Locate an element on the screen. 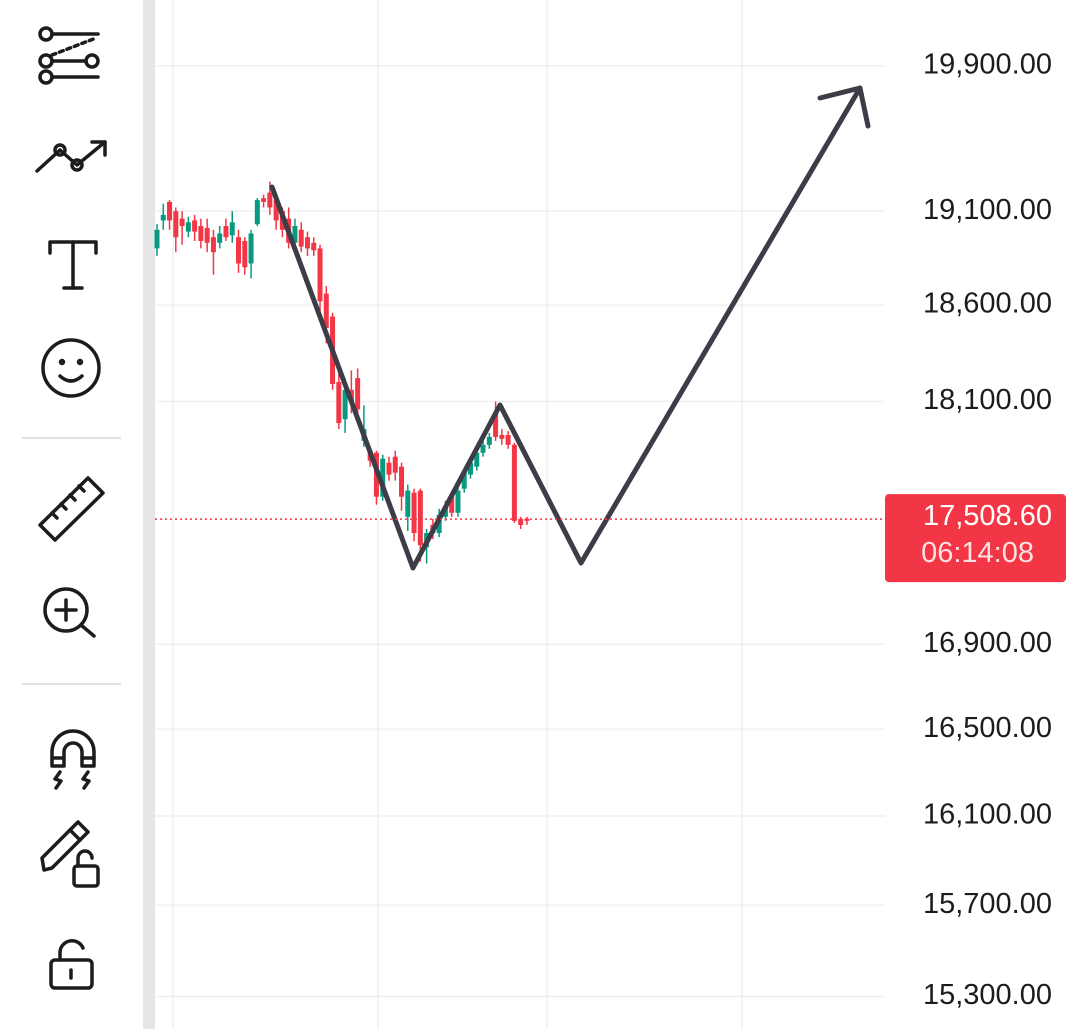  drawing-arrowhead is located at coordinates (844, 107).